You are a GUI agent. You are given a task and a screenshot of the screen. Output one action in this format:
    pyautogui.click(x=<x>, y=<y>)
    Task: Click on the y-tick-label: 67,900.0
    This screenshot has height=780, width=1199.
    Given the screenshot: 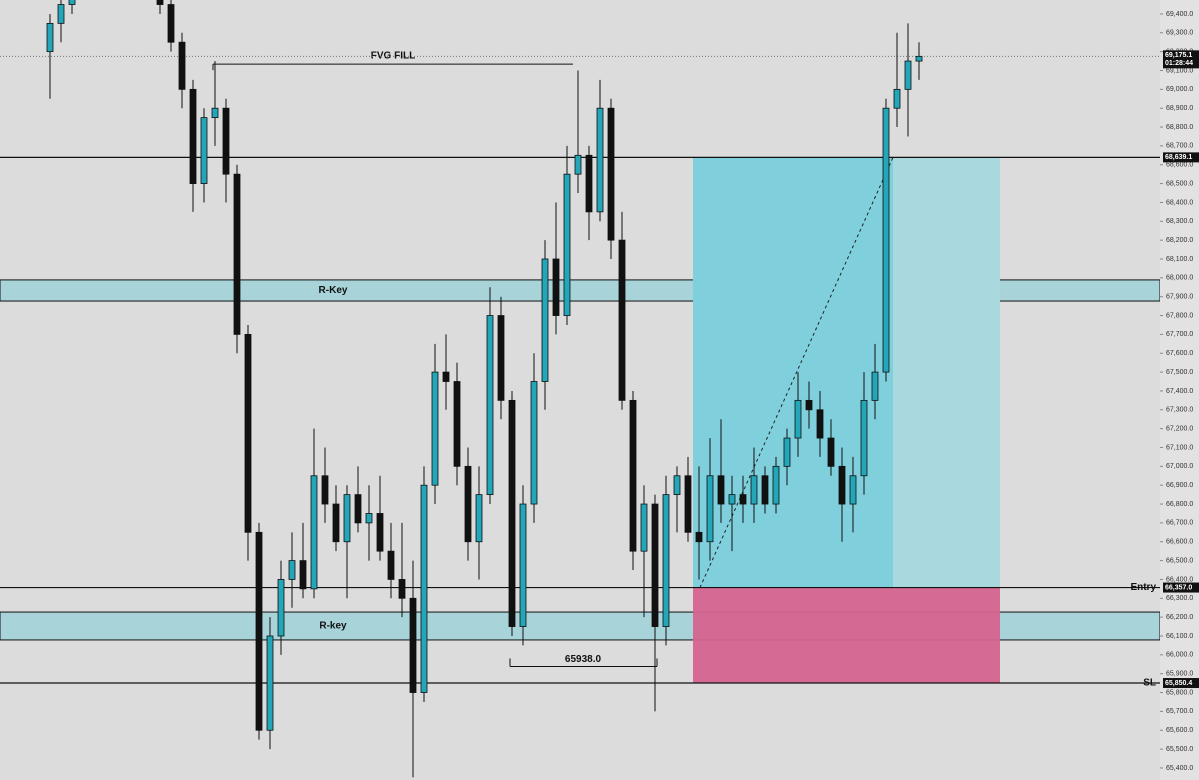 What is the action you would take?
    pyautogui.click(x=1179, y=297)
    